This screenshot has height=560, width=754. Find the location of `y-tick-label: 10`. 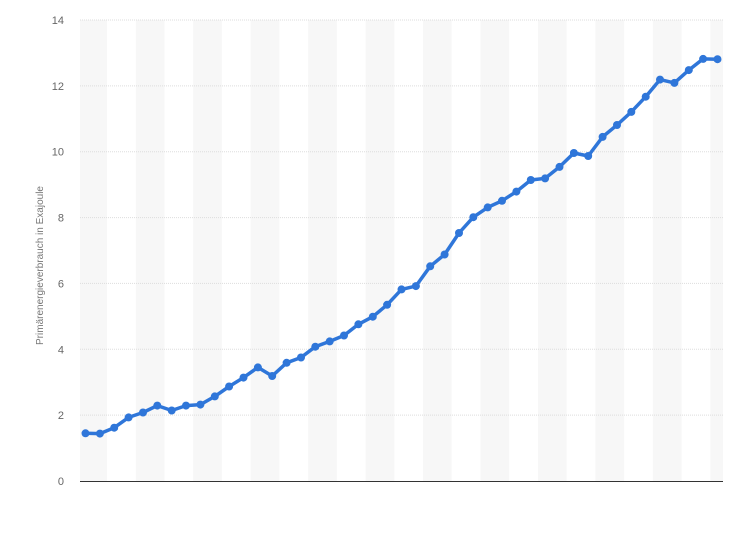

y-tick-label: 10 is located at coordinates (58, 153).